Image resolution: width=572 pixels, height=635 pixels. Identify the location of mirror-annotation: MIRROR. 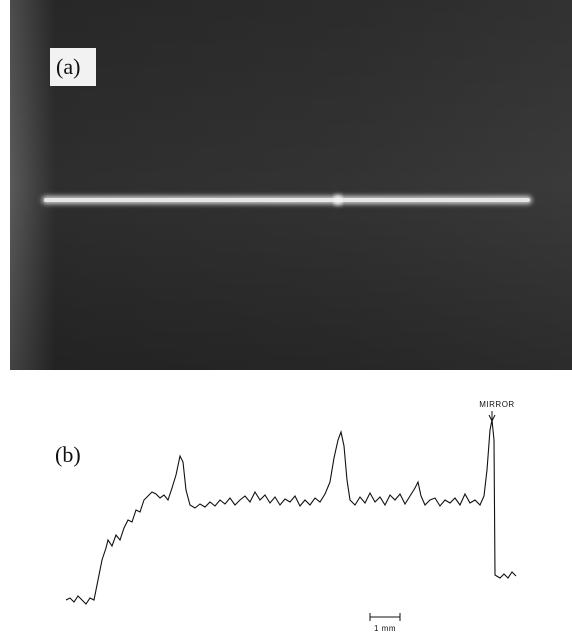
(496, 404).